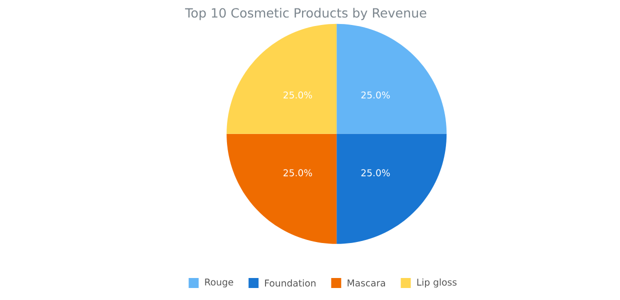 This screenshot has width=620, height=300. What do you see at coordinates (437, 283) in the screenshot?
I see `legend-label: Lip gloss` at bounding box center [437, 283].